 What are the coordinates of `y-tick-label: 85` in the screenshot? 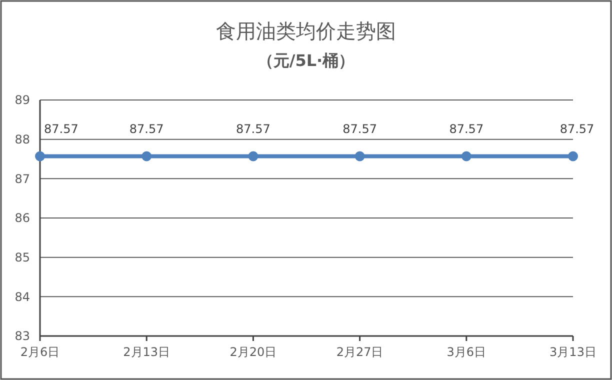 It's located at (22, 257).